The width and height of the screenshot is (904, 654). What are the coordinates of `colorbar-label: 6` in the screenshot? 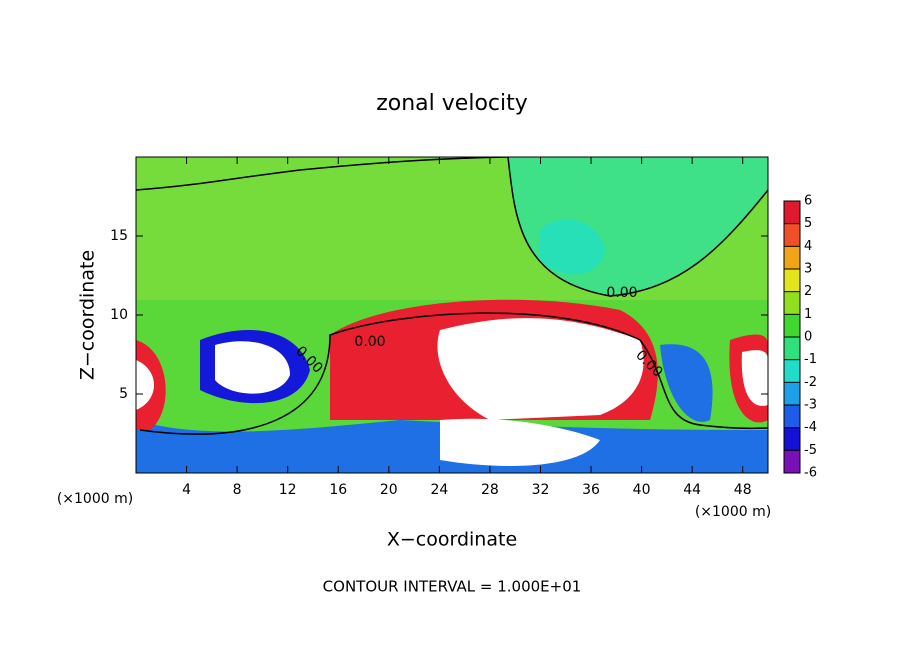 It's located at (808, 201).